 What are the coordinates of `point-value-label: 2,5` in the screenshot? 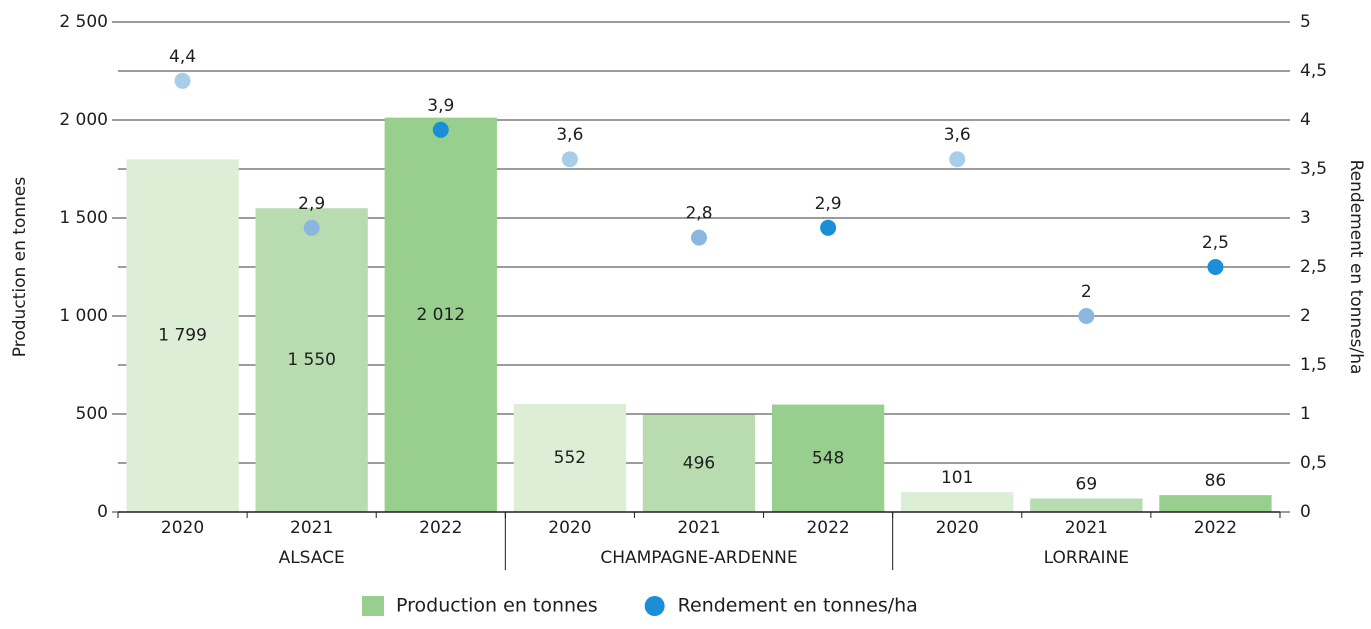 It's located at (1215, 243).